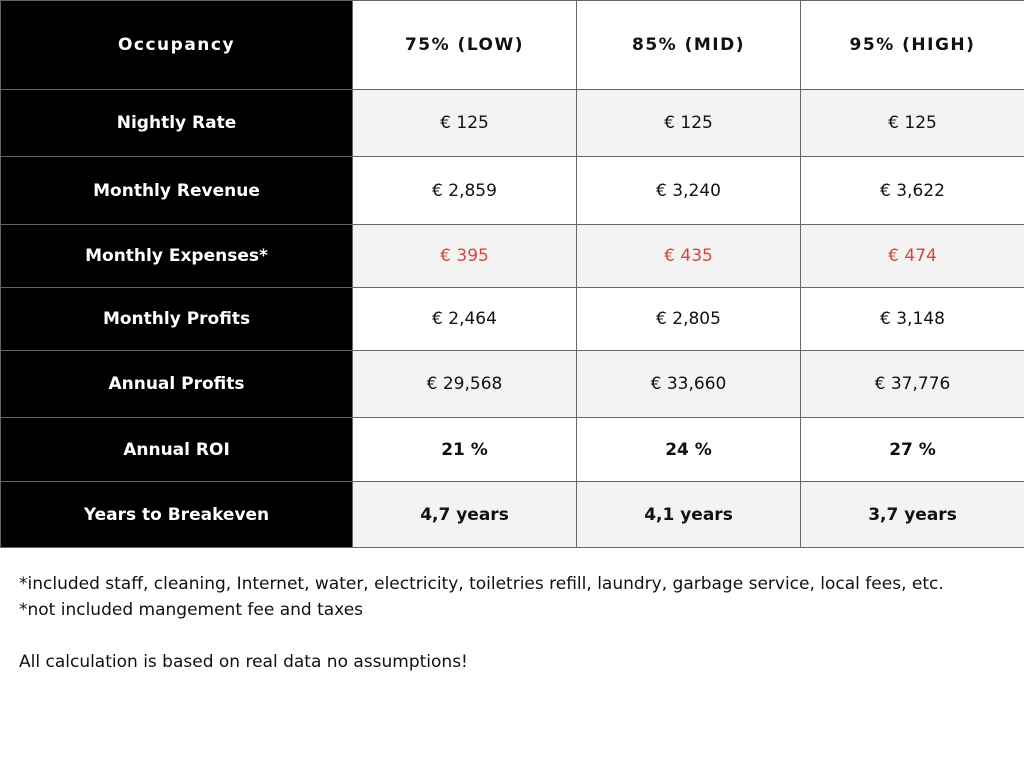  I want to click on table-cell: € 395, so click(464, 256).